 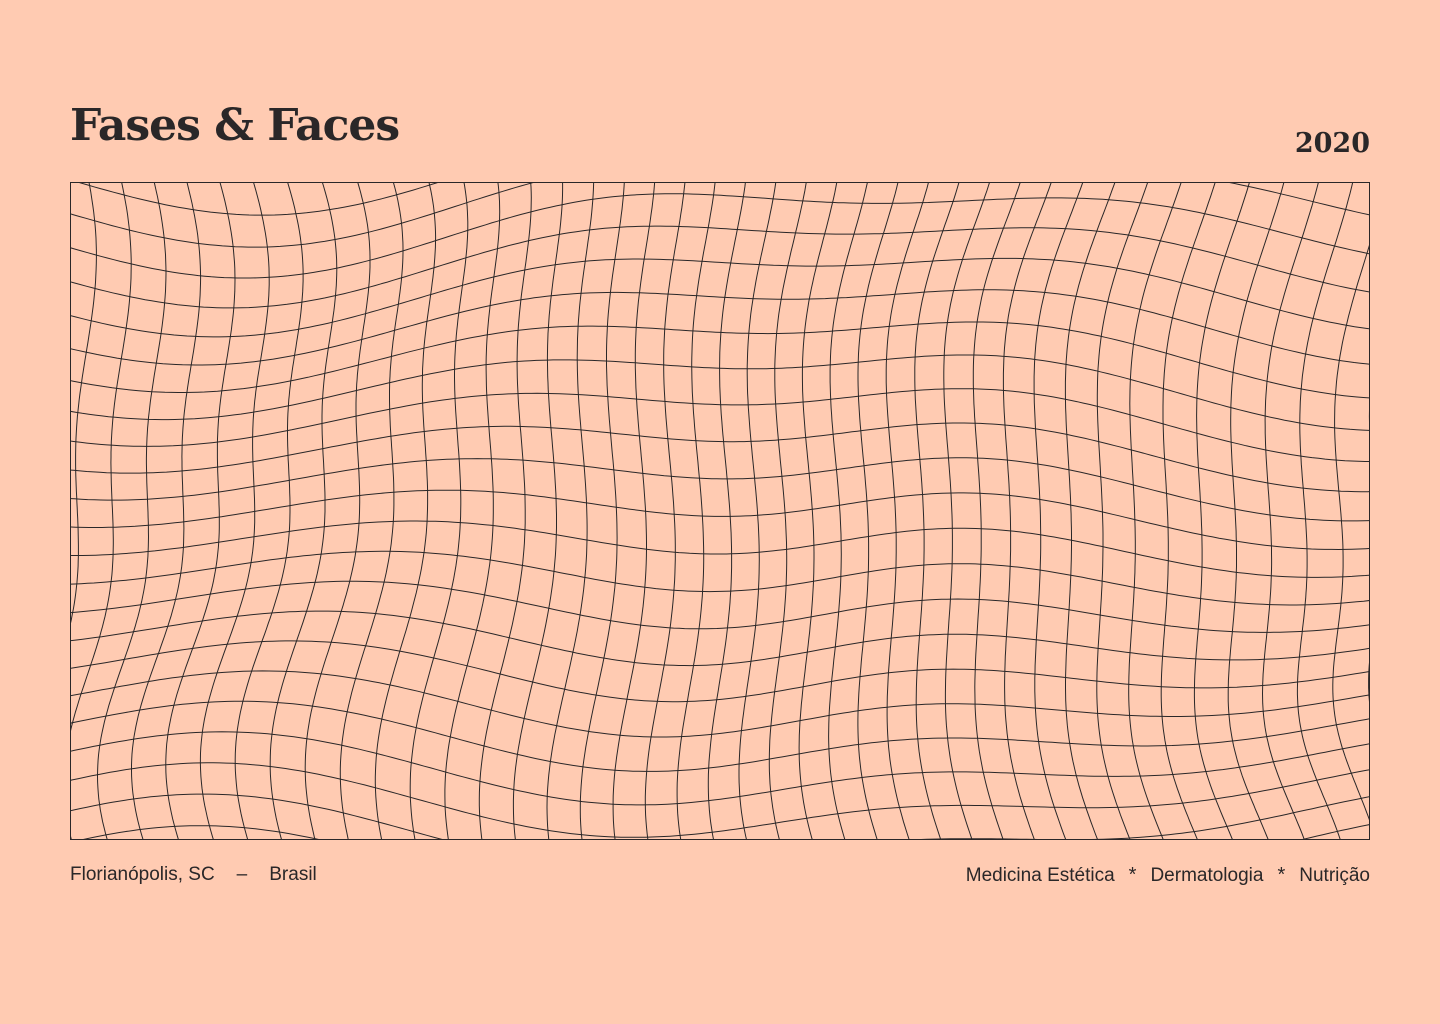 What do you see at coordinates (235, 125) in the screenshot?
I see `brand-title: Fases & Faces` at bounding box center [235, 125].